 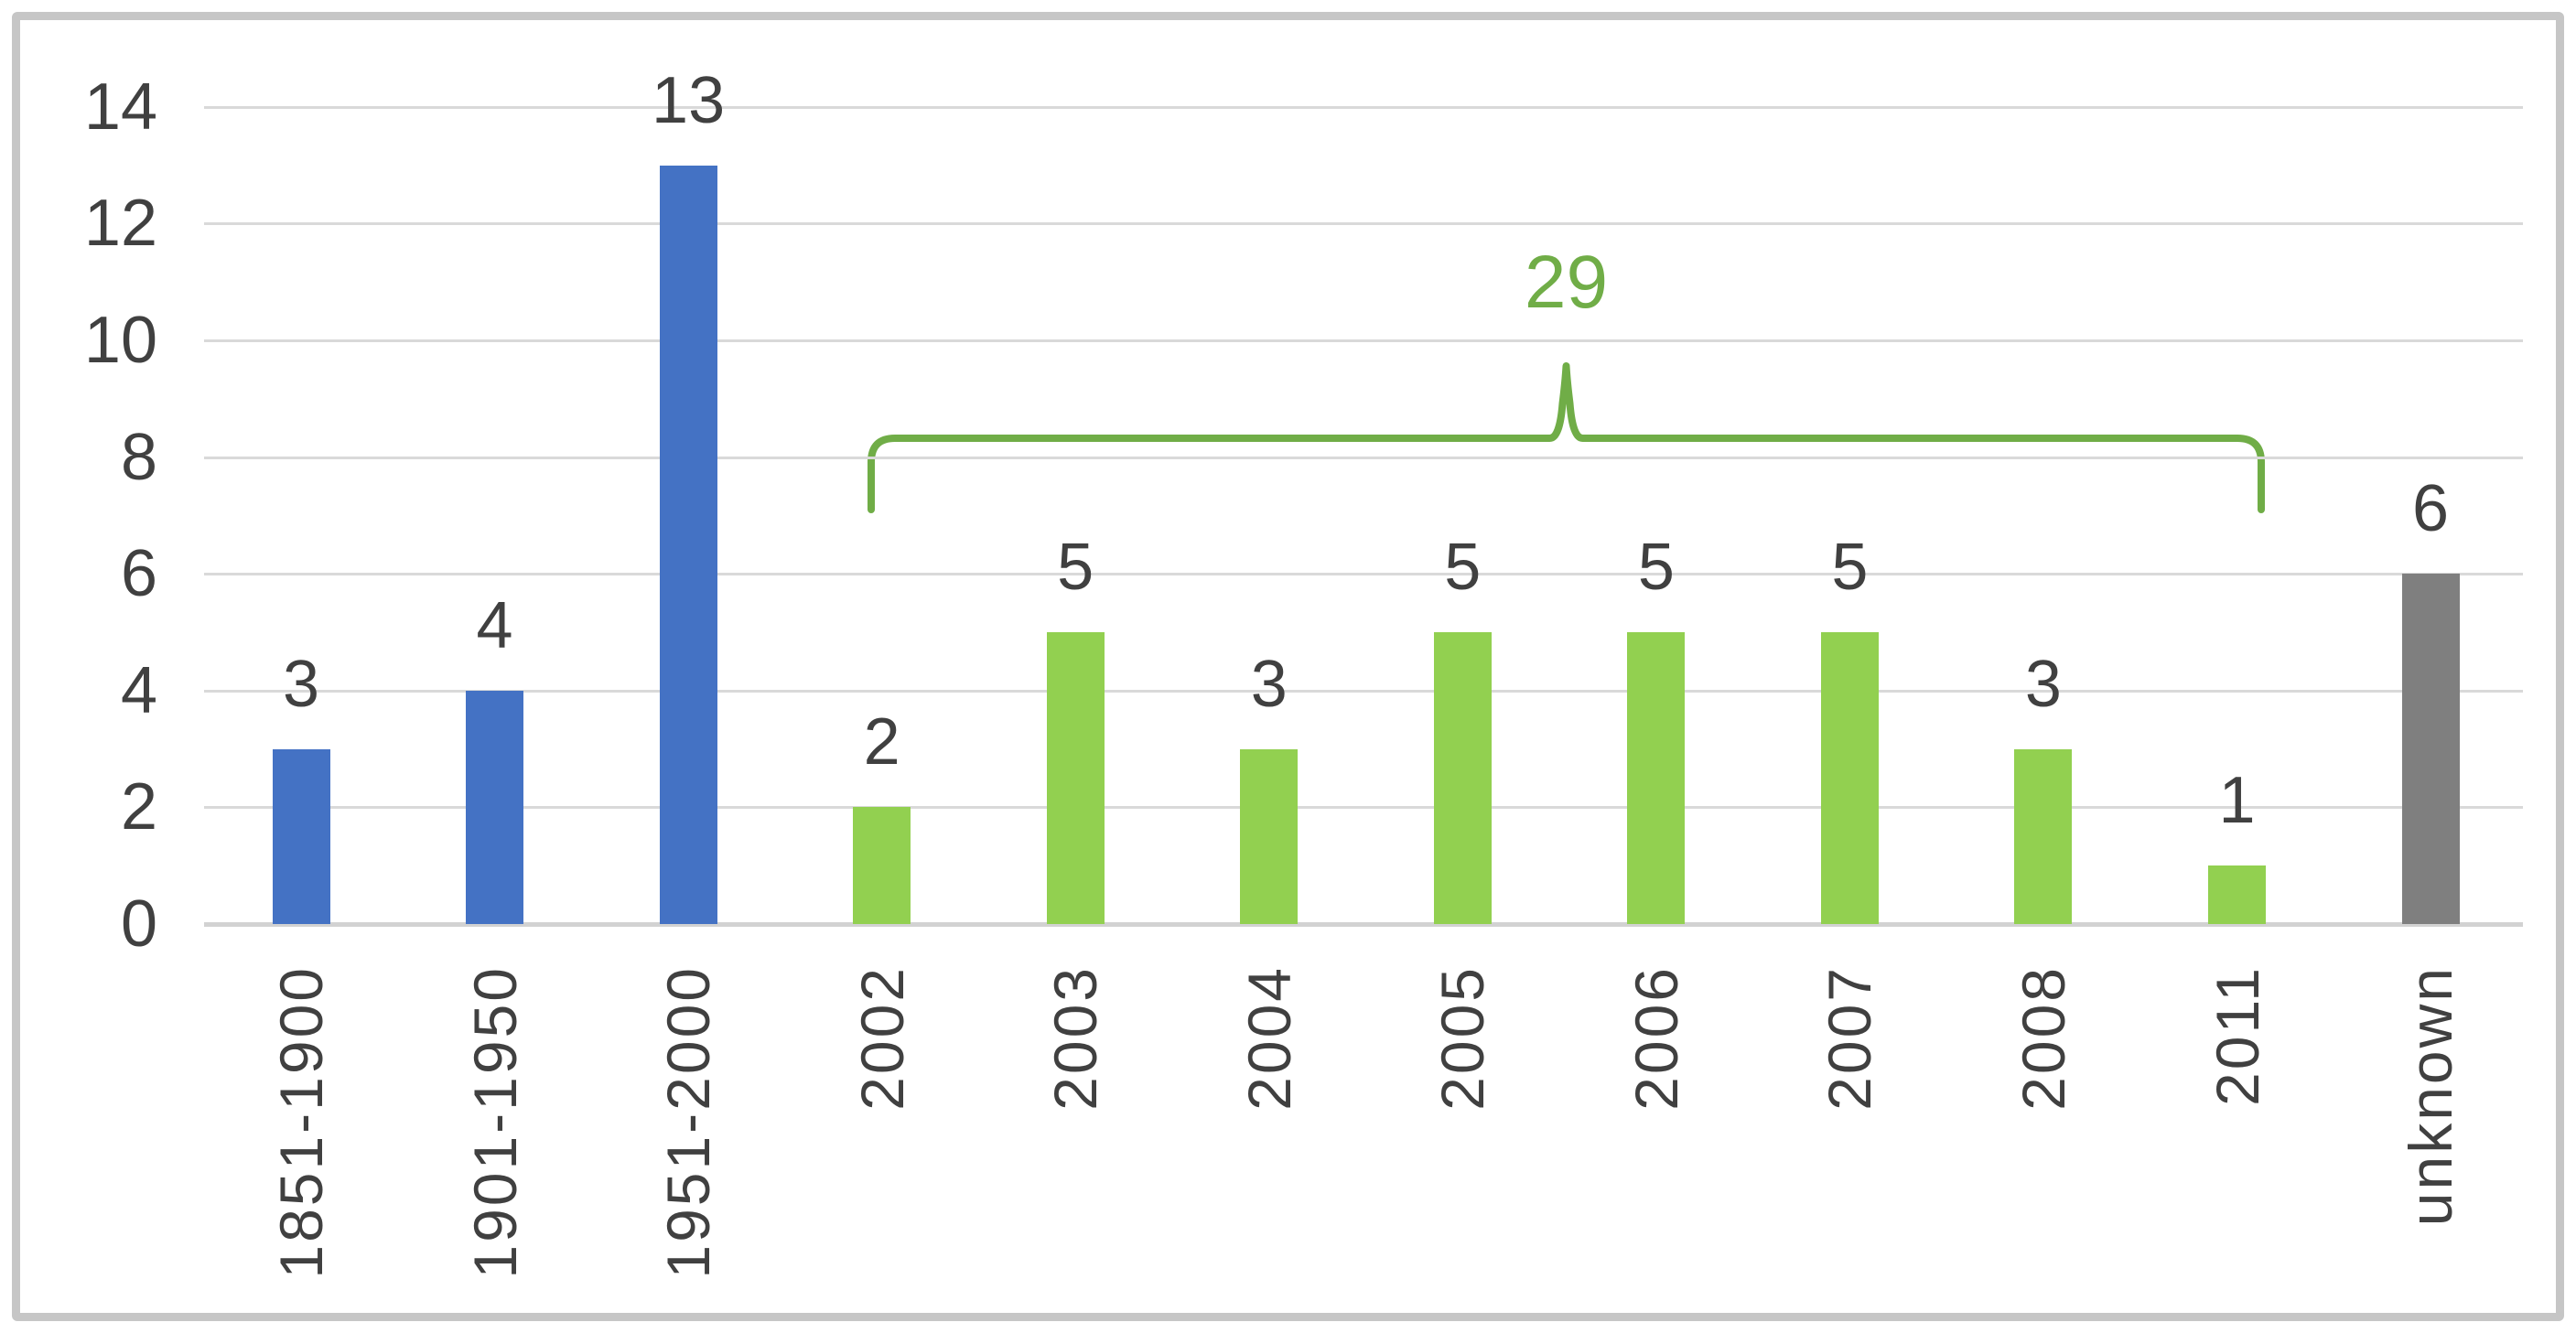 What do you see at coordinates (1462, 778) in the screenshot?
I see `bar-2005` at bounding box center [1462, 778].